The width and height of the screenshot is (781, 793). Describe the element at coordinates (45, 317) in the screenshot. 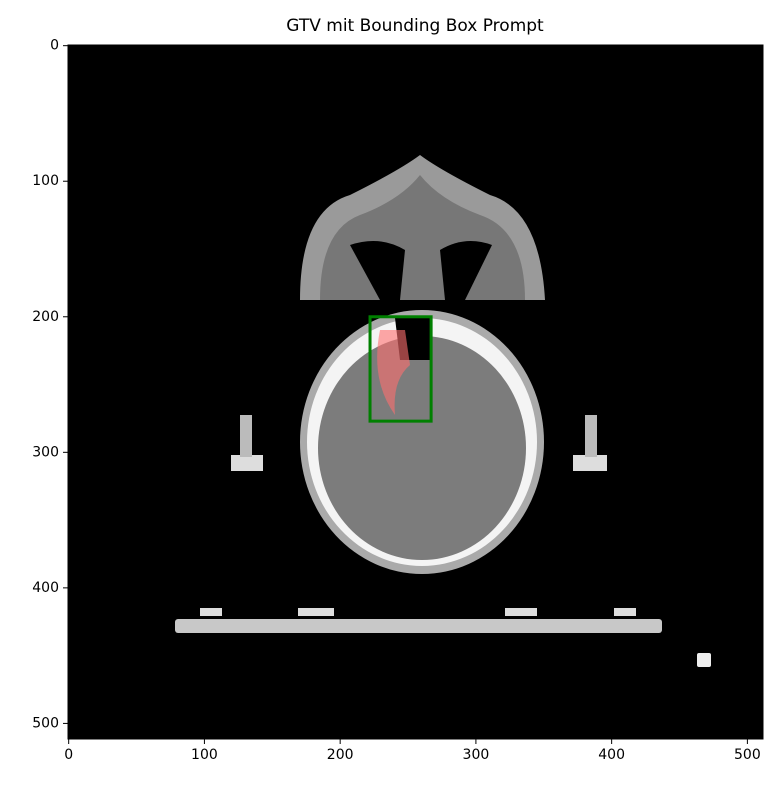

I see `y-tick-label: 200` at that location.